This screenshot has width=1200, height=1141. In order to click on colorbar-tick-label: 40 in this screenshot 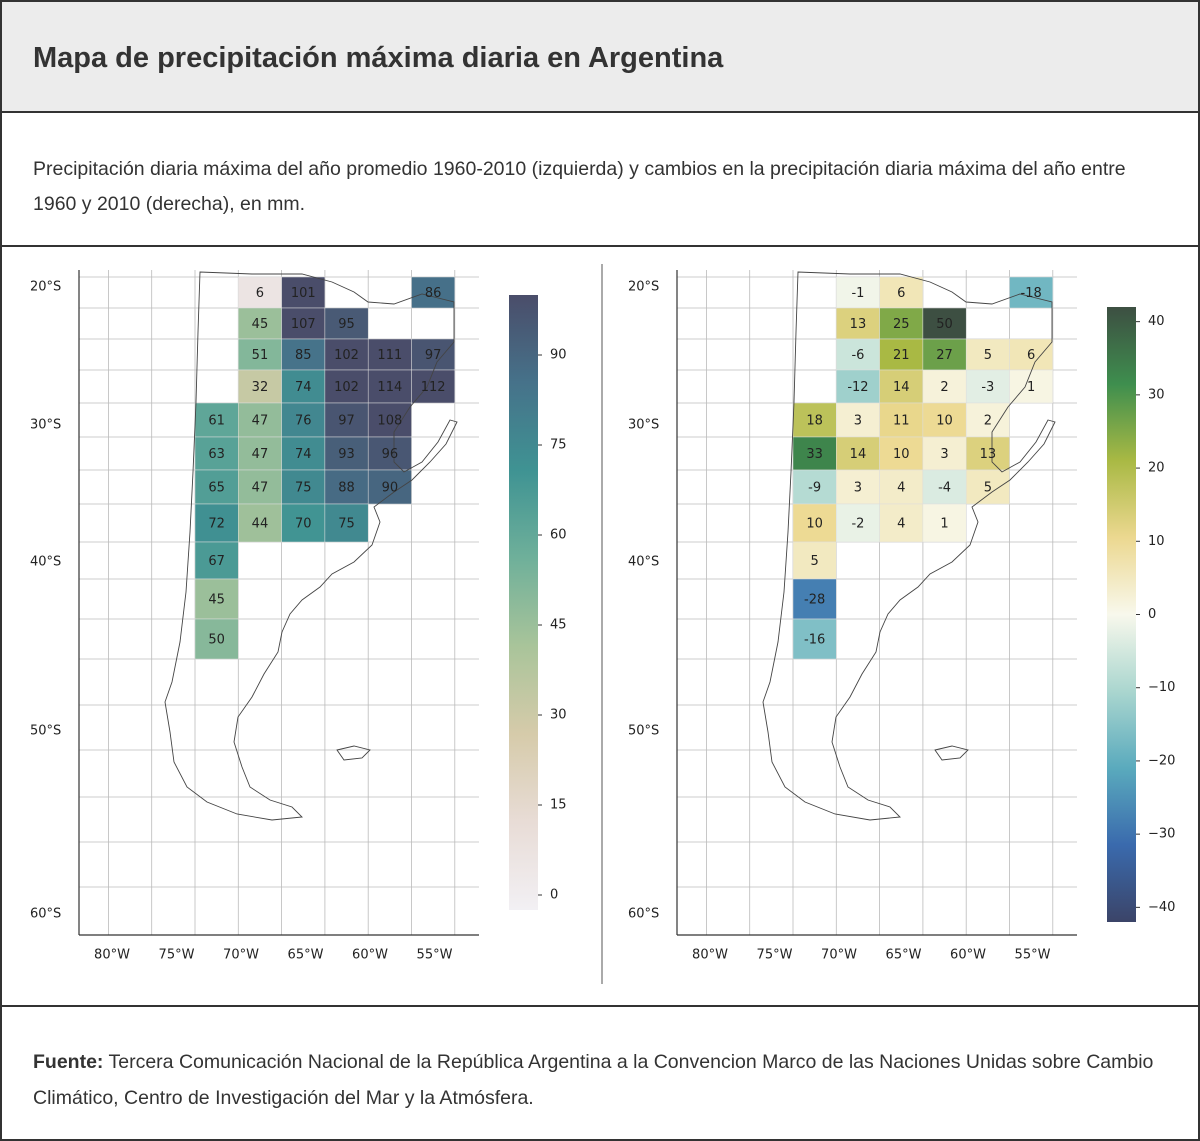, I will do `click(1156, 321)`.